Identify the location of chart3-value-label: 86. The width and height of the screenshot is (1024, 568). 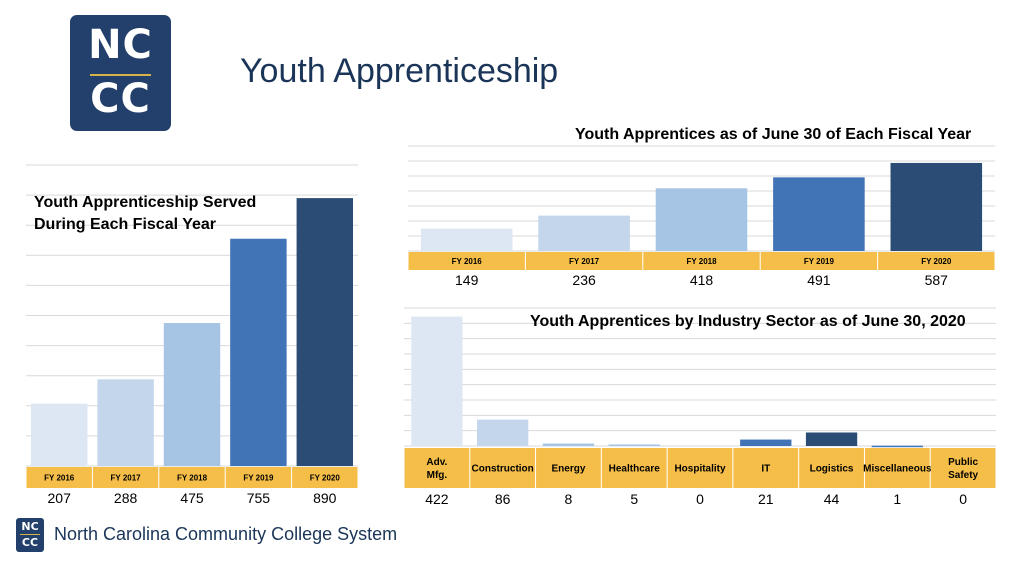
(503, 499).